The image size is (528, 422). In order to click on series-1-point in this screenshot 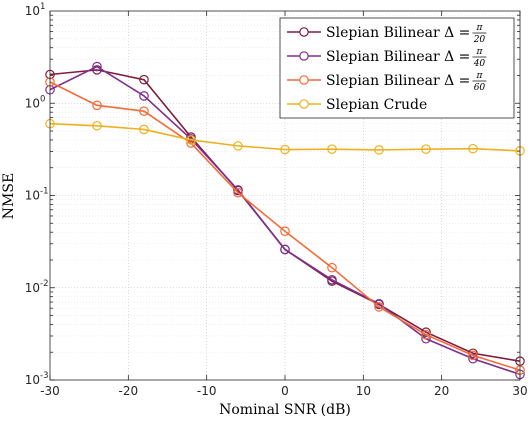, I will do `click(144, 79)`.